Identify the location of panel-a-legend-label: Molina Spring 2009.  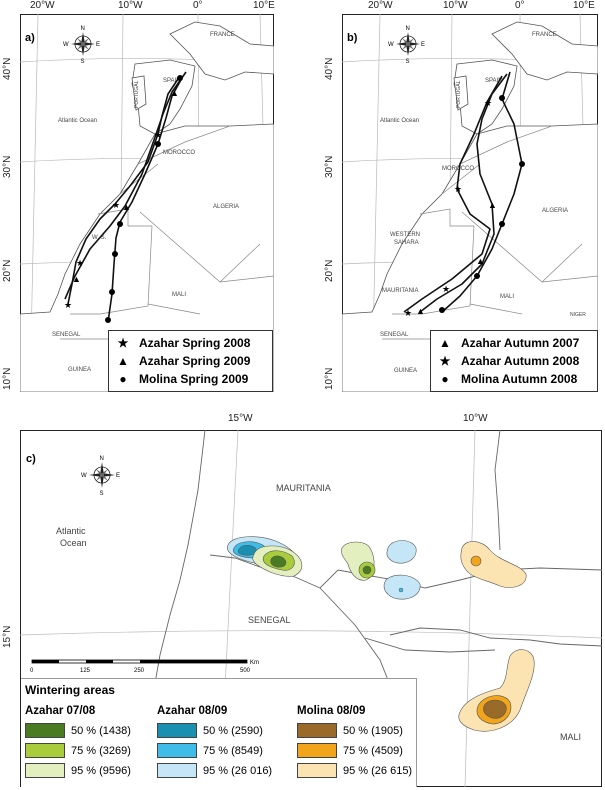
(194, 379).